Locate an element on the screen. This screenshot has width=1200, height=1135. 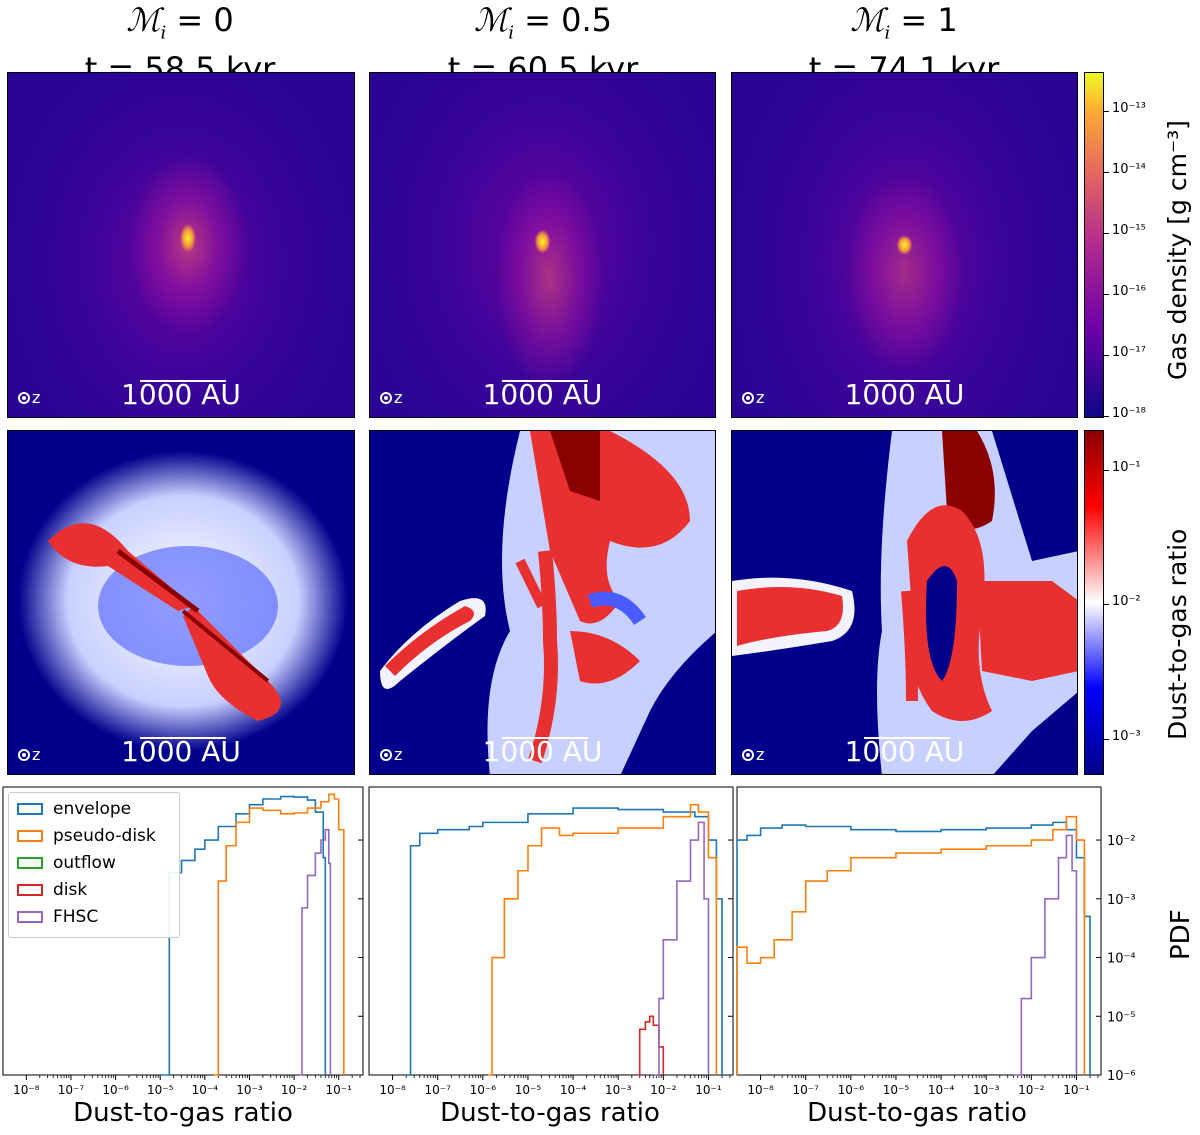
dust-map-1-art is located at coordinates (183, 601).